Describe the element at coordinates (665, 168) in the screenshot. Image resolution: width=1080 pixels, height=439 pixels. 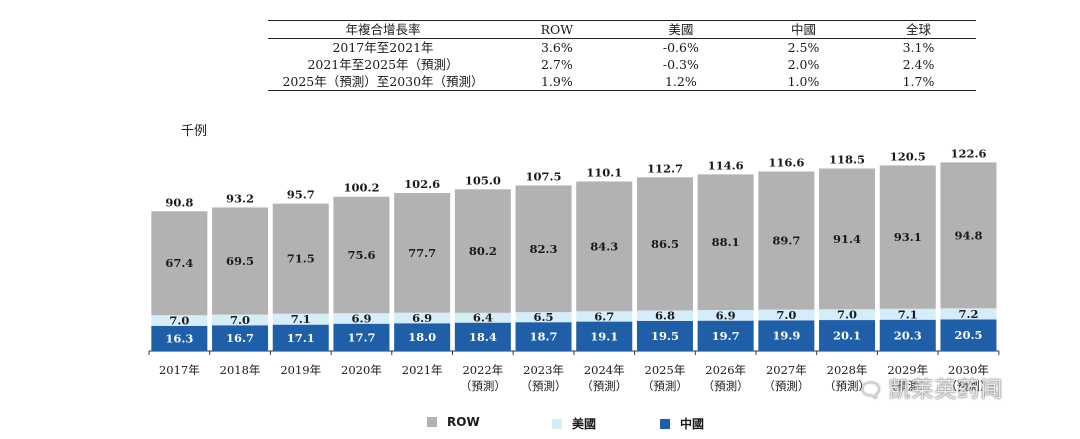
I see `data-label-total: 112.7` at that location.